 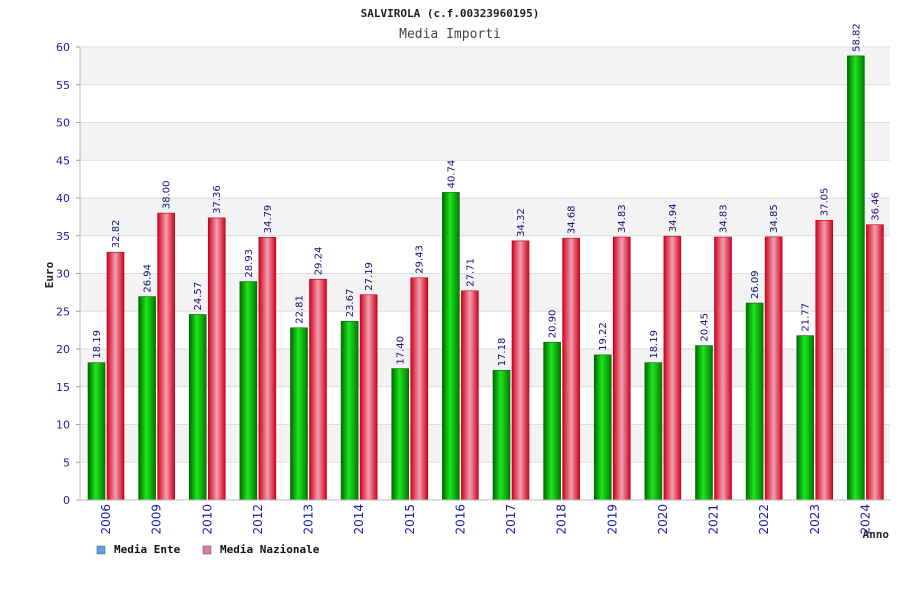 What do you see at coordinates (63, 387) in the screenshot?
I see `y-tick-label: 15` at bounding box center [63, 387].